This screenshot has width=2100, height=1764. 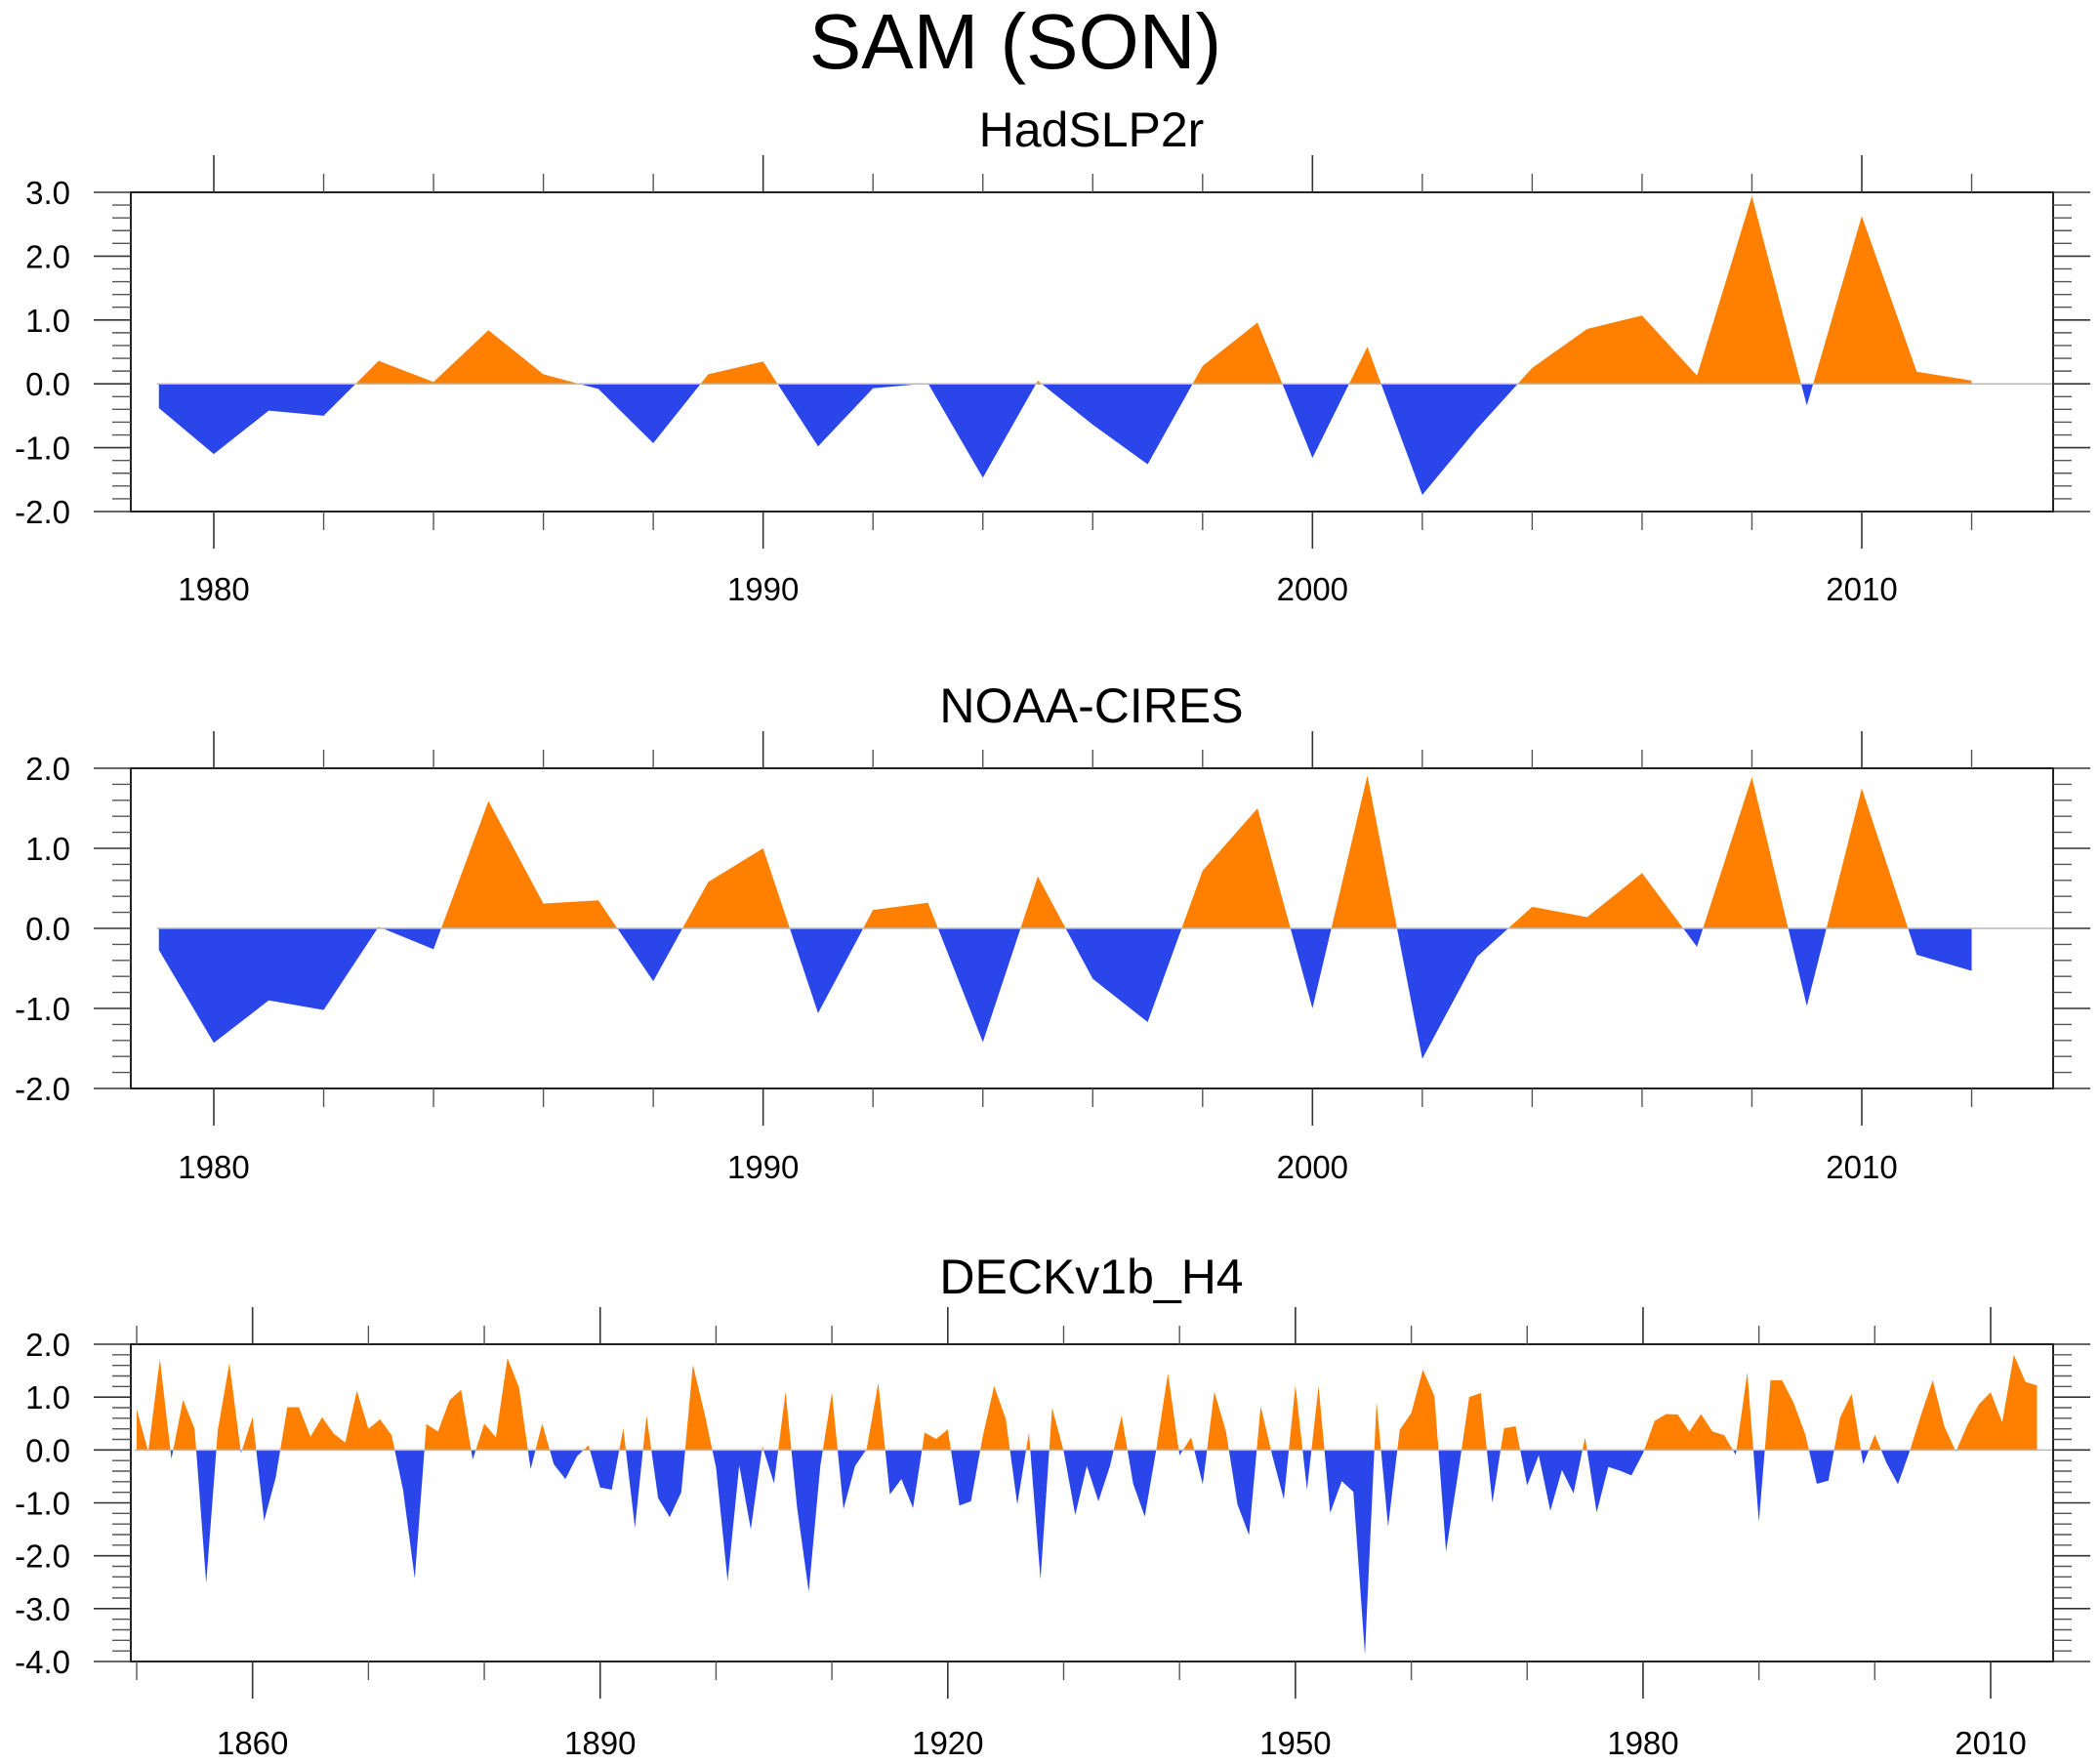 What do you see at coordinates (47, 384) in the screenshot?
I see `y-tick-label: 0.0` at bounding box center [47, 384].